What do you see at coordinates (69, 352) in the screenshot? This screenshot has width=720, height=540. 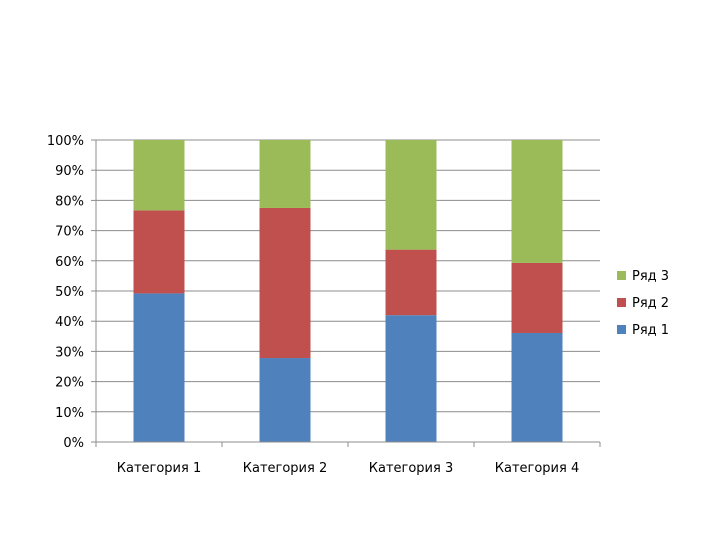 I see `y-tick-label: 30%` at bounding box center [69, 352].